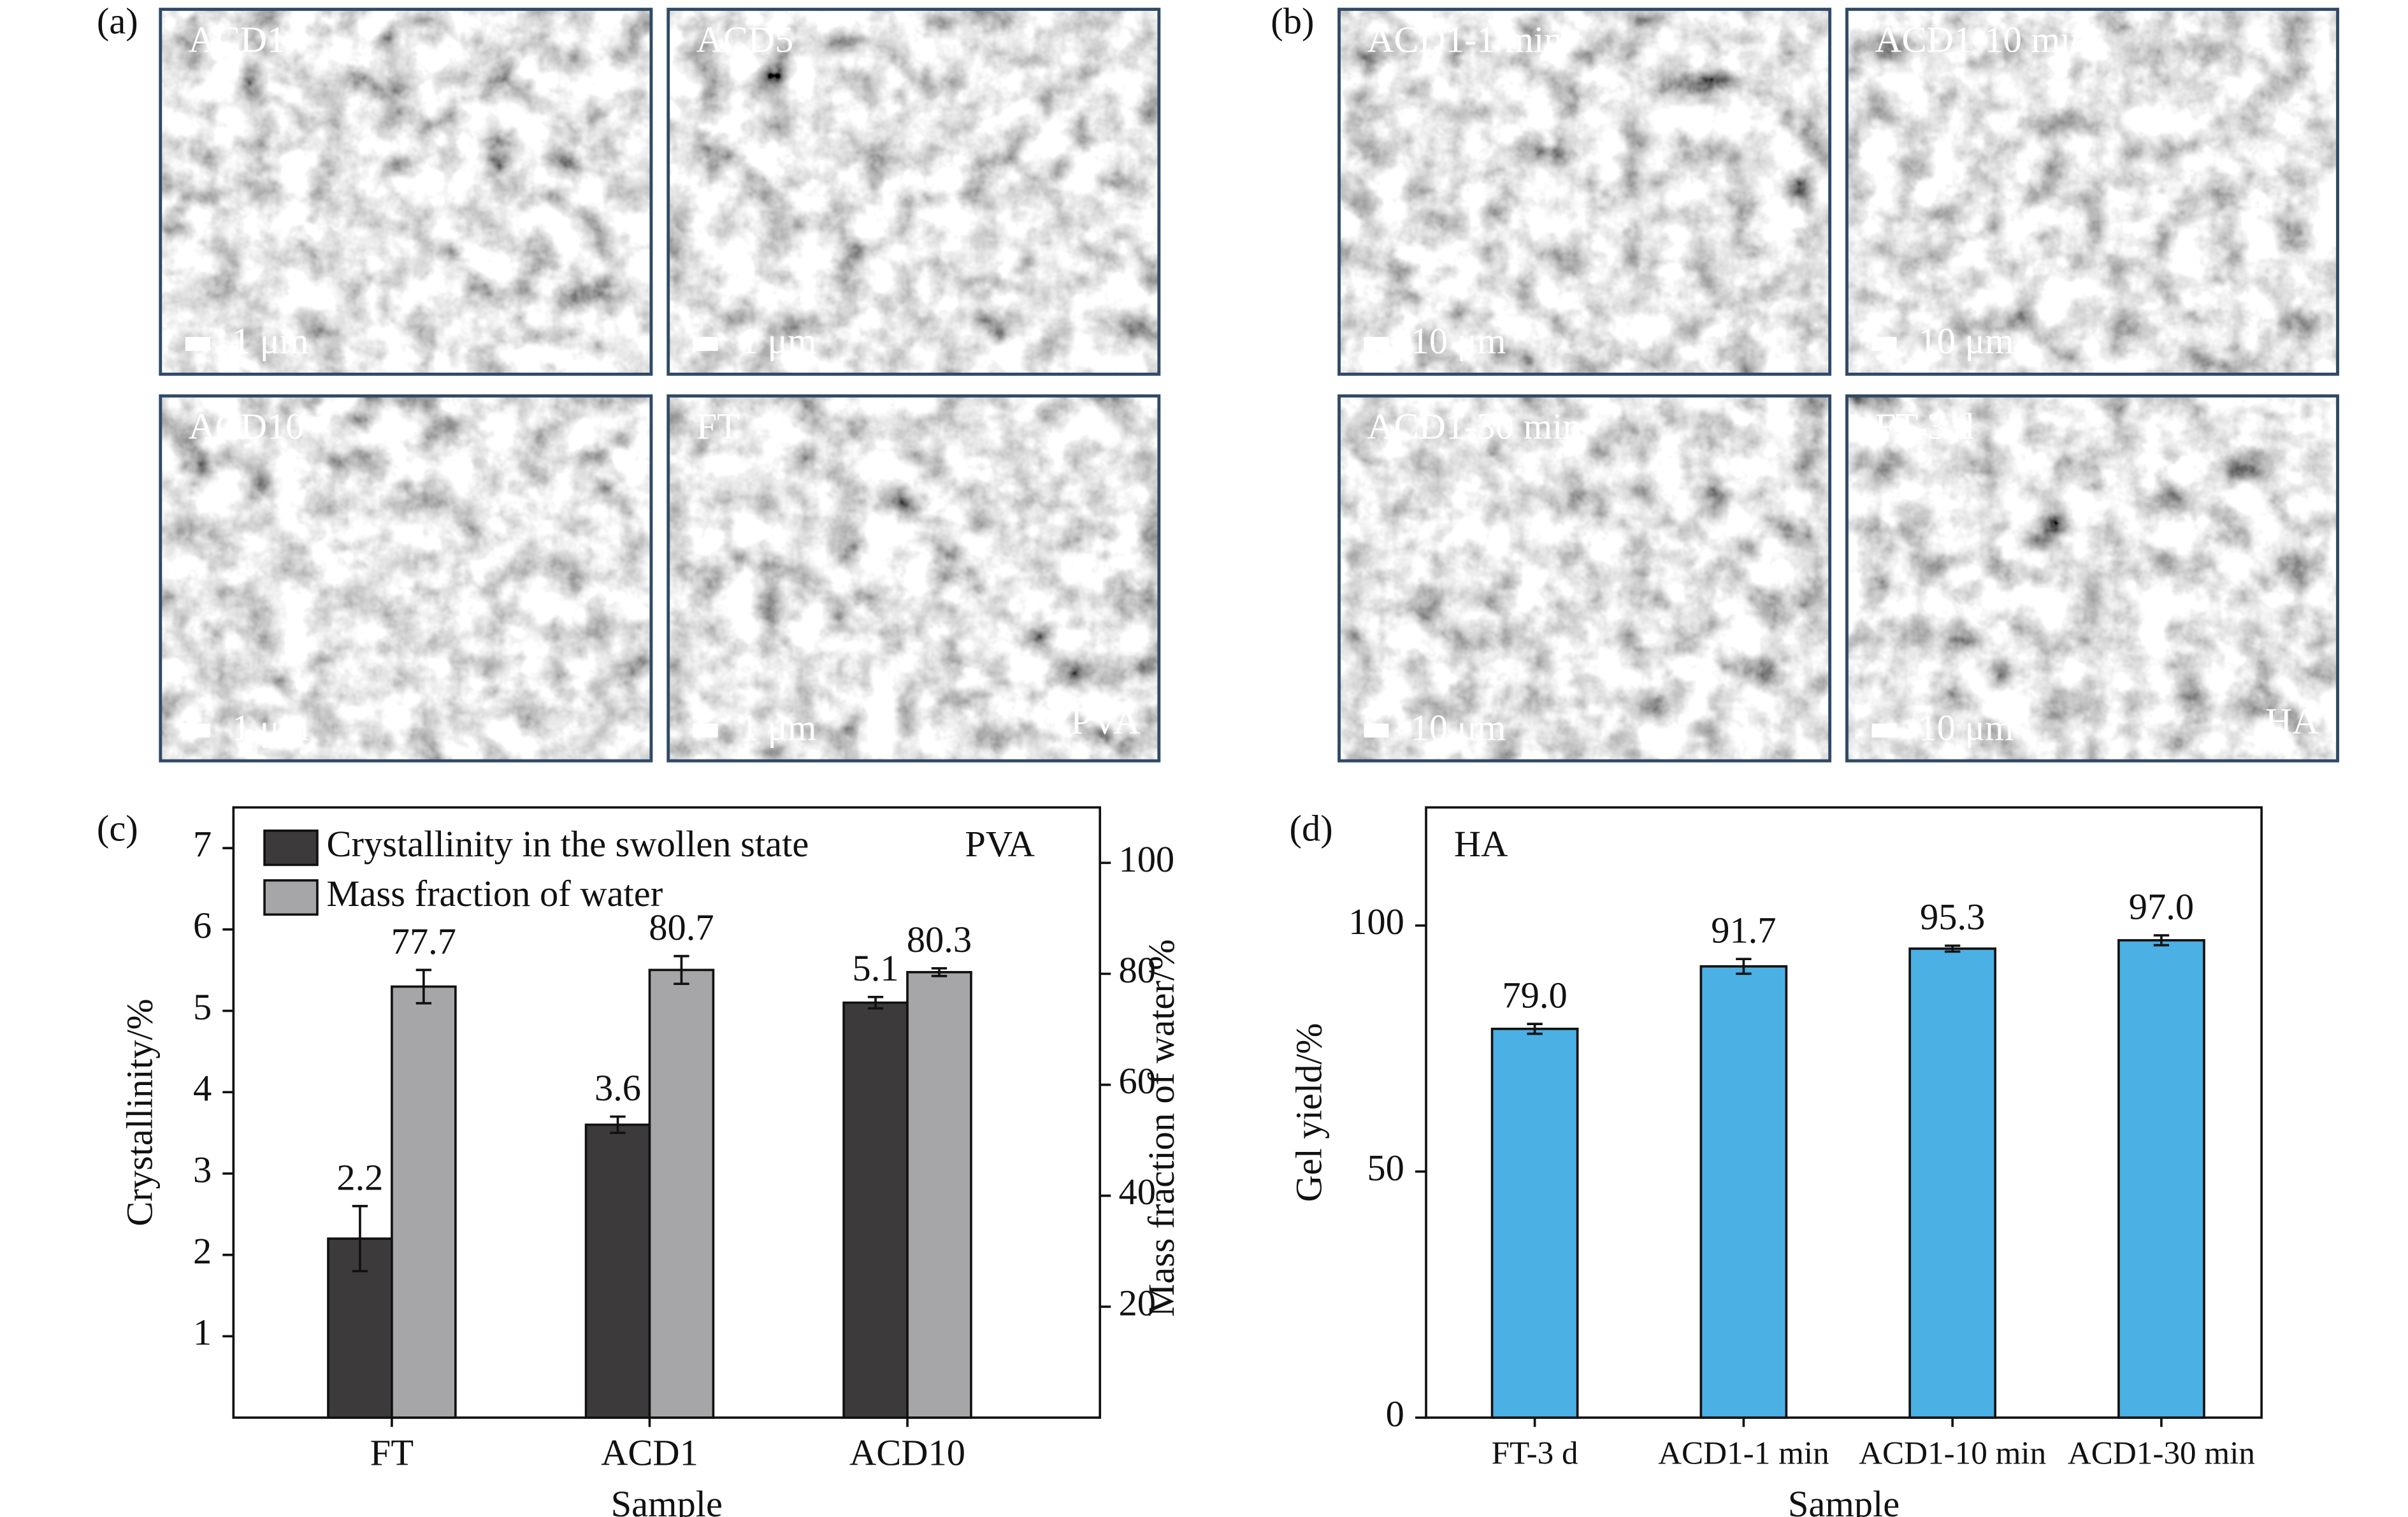 The image size is (2408, 1517). What do you see at coordinates (1474, 426) in the screenshot?
I see `image-label: ACD1-30 min` at bounding box center [1474, 426].